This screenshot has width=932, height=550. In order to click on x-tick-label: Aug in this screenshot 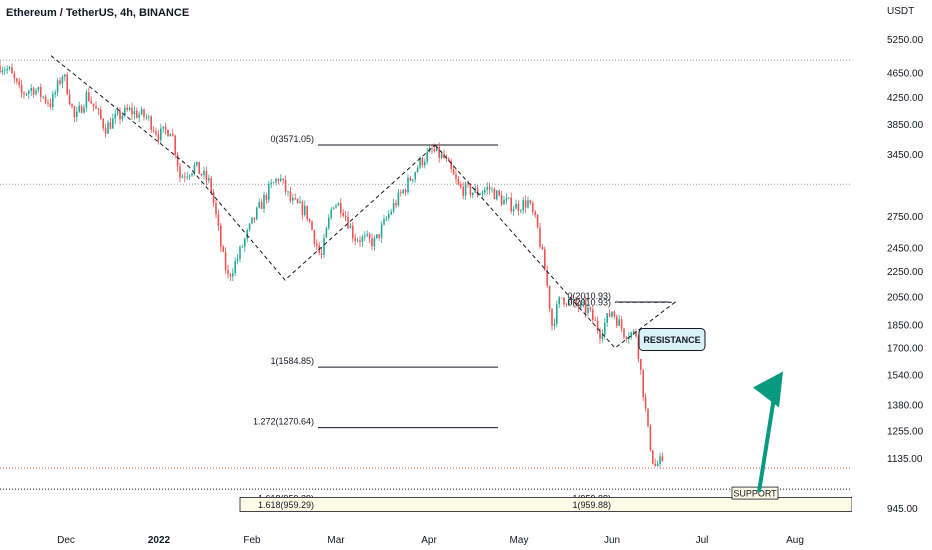, I will do `click(795, 540)`.